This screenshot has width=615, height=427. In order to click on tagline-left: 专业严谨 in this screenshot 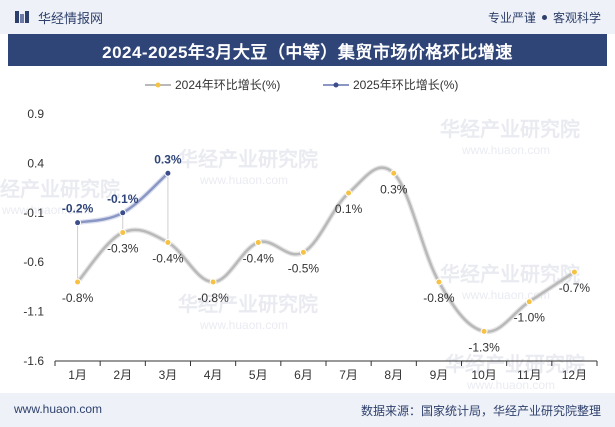, I will do `click(511, 18)`.